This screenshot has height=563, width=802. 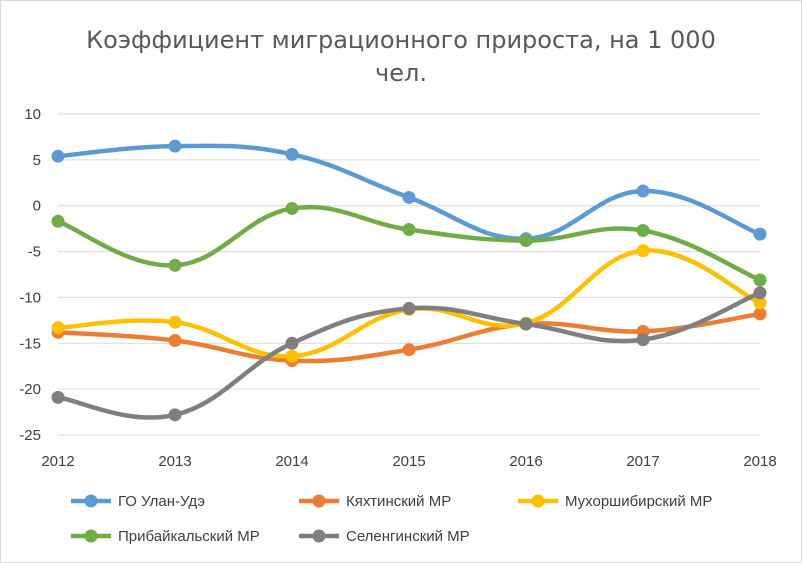 I want to click on x-axis-ticks: 2012 2013 2014 2015 2016 2017 2018, so click(x=408, y=461).